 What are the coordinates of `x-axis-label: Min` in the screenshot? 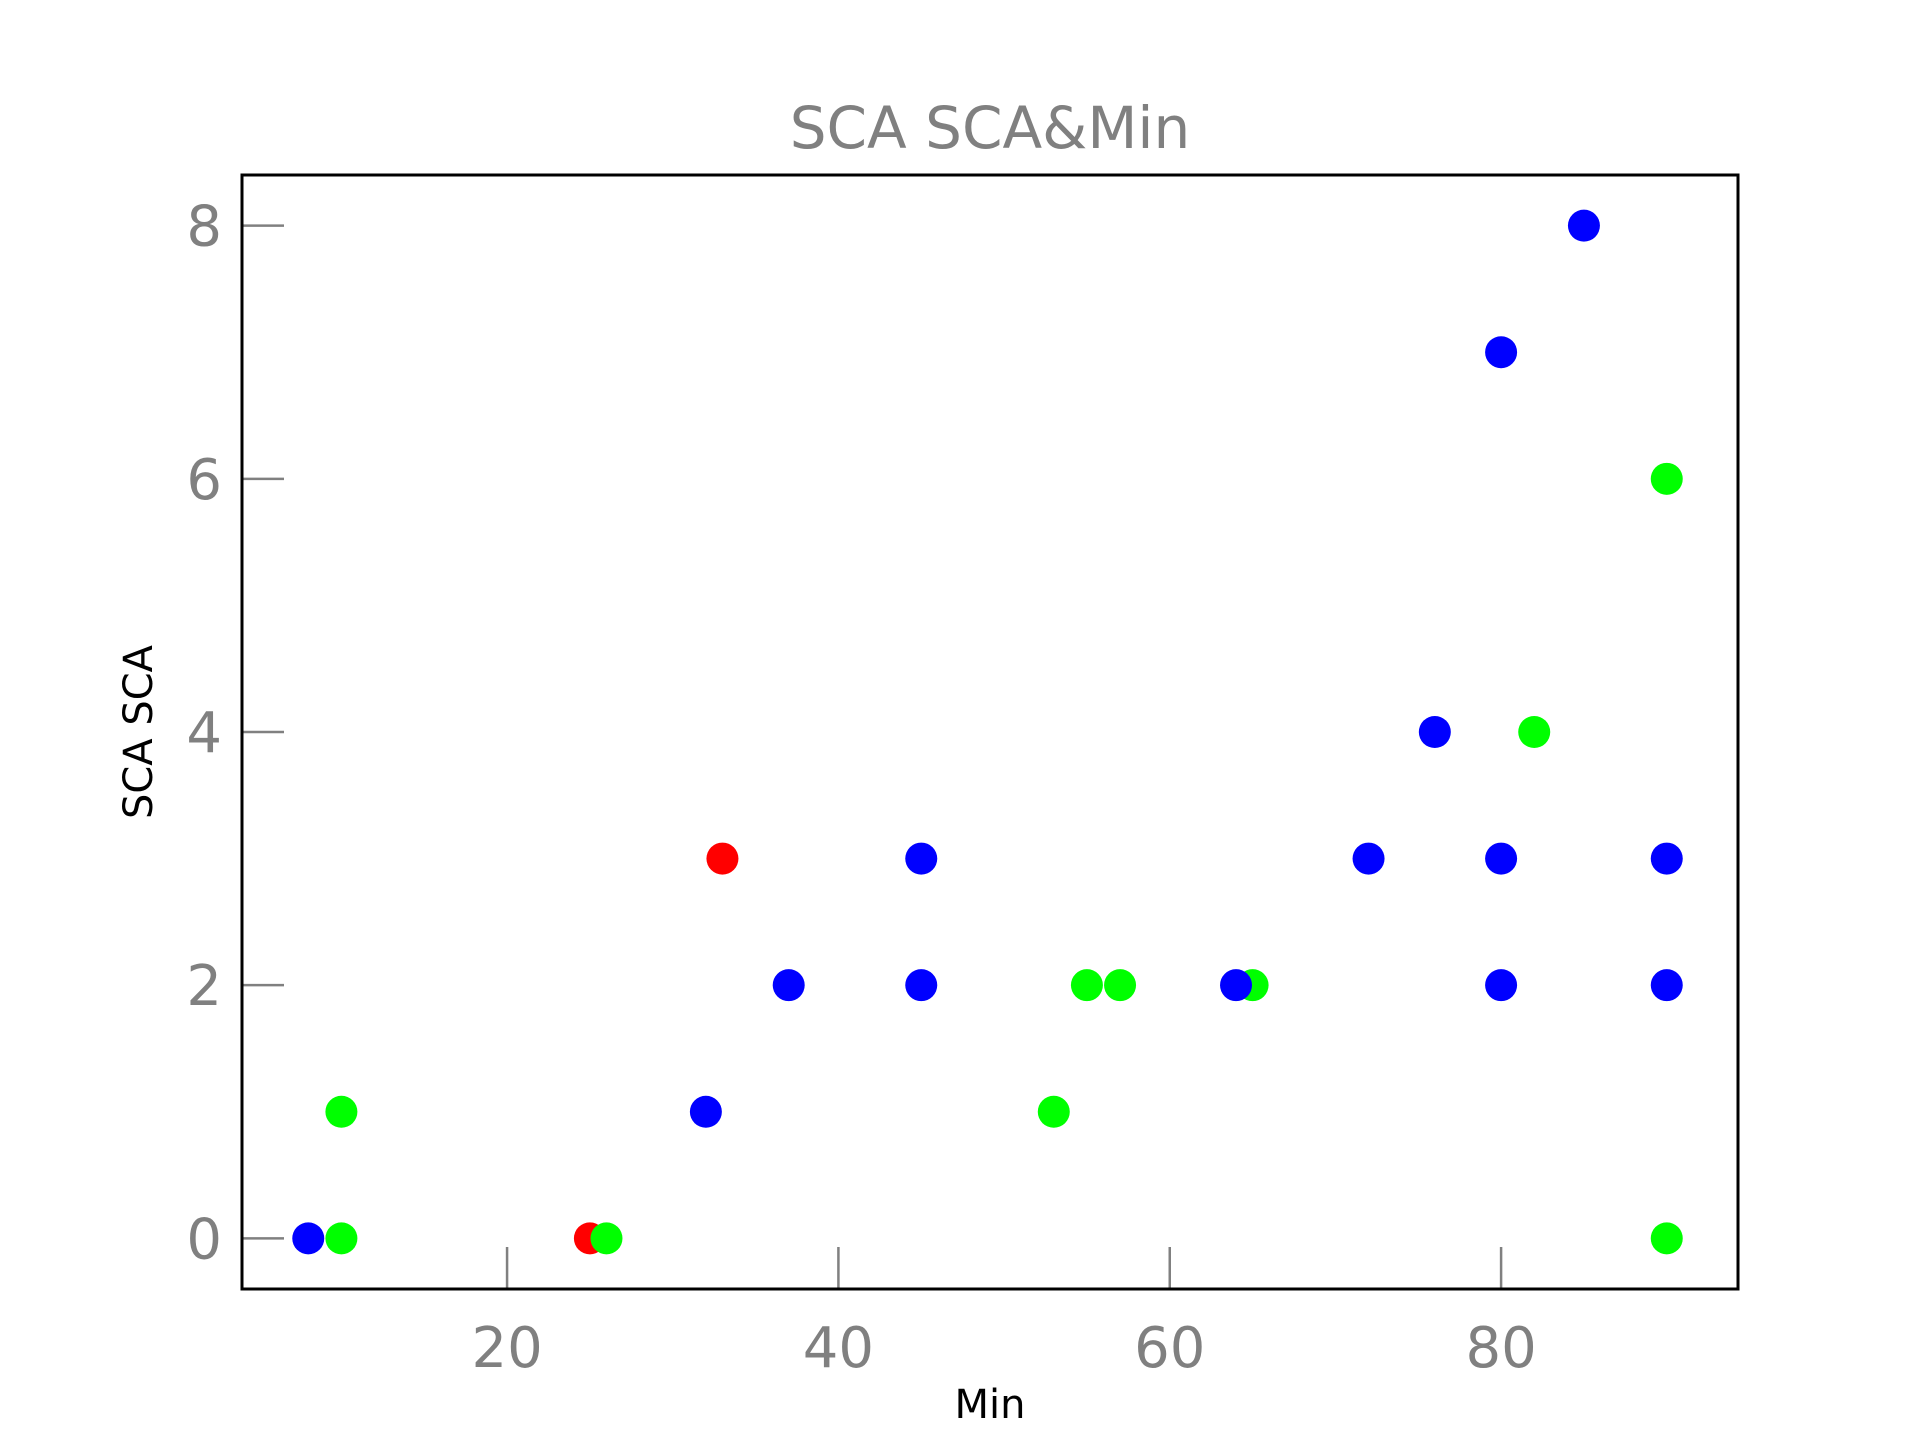 It's located at (990, 1405).